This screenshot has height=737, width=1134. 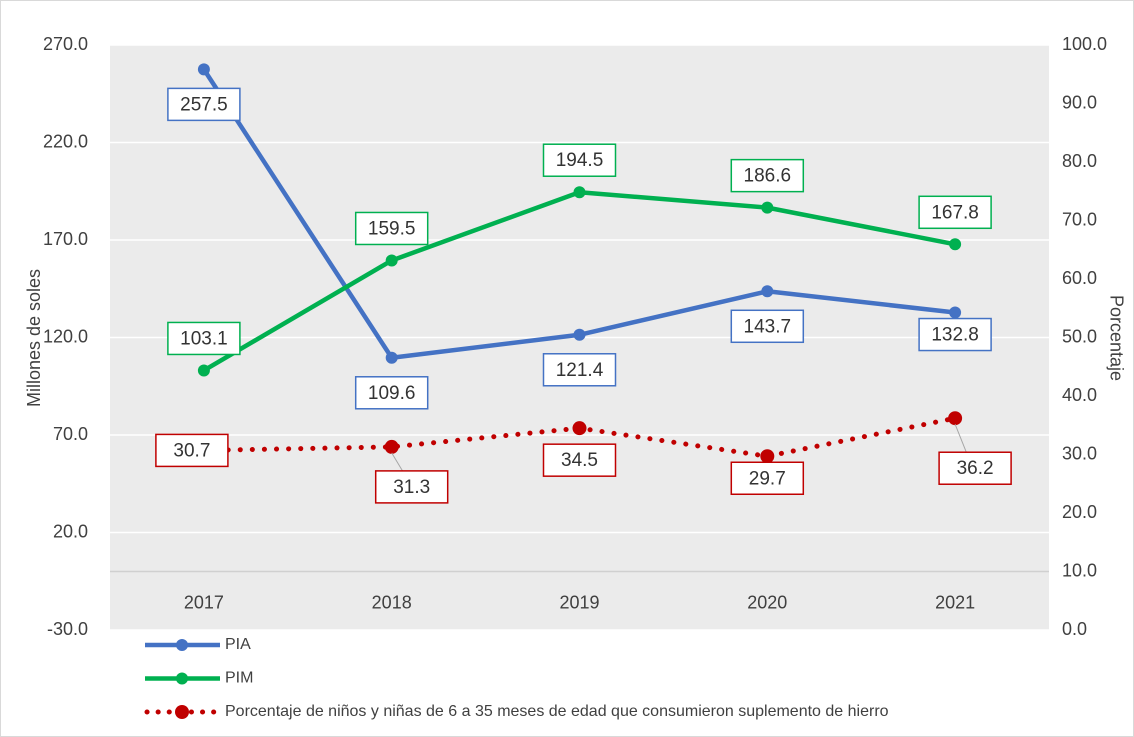 I want to click on y-tick-label: 170.0, so click(x=65, y=239).